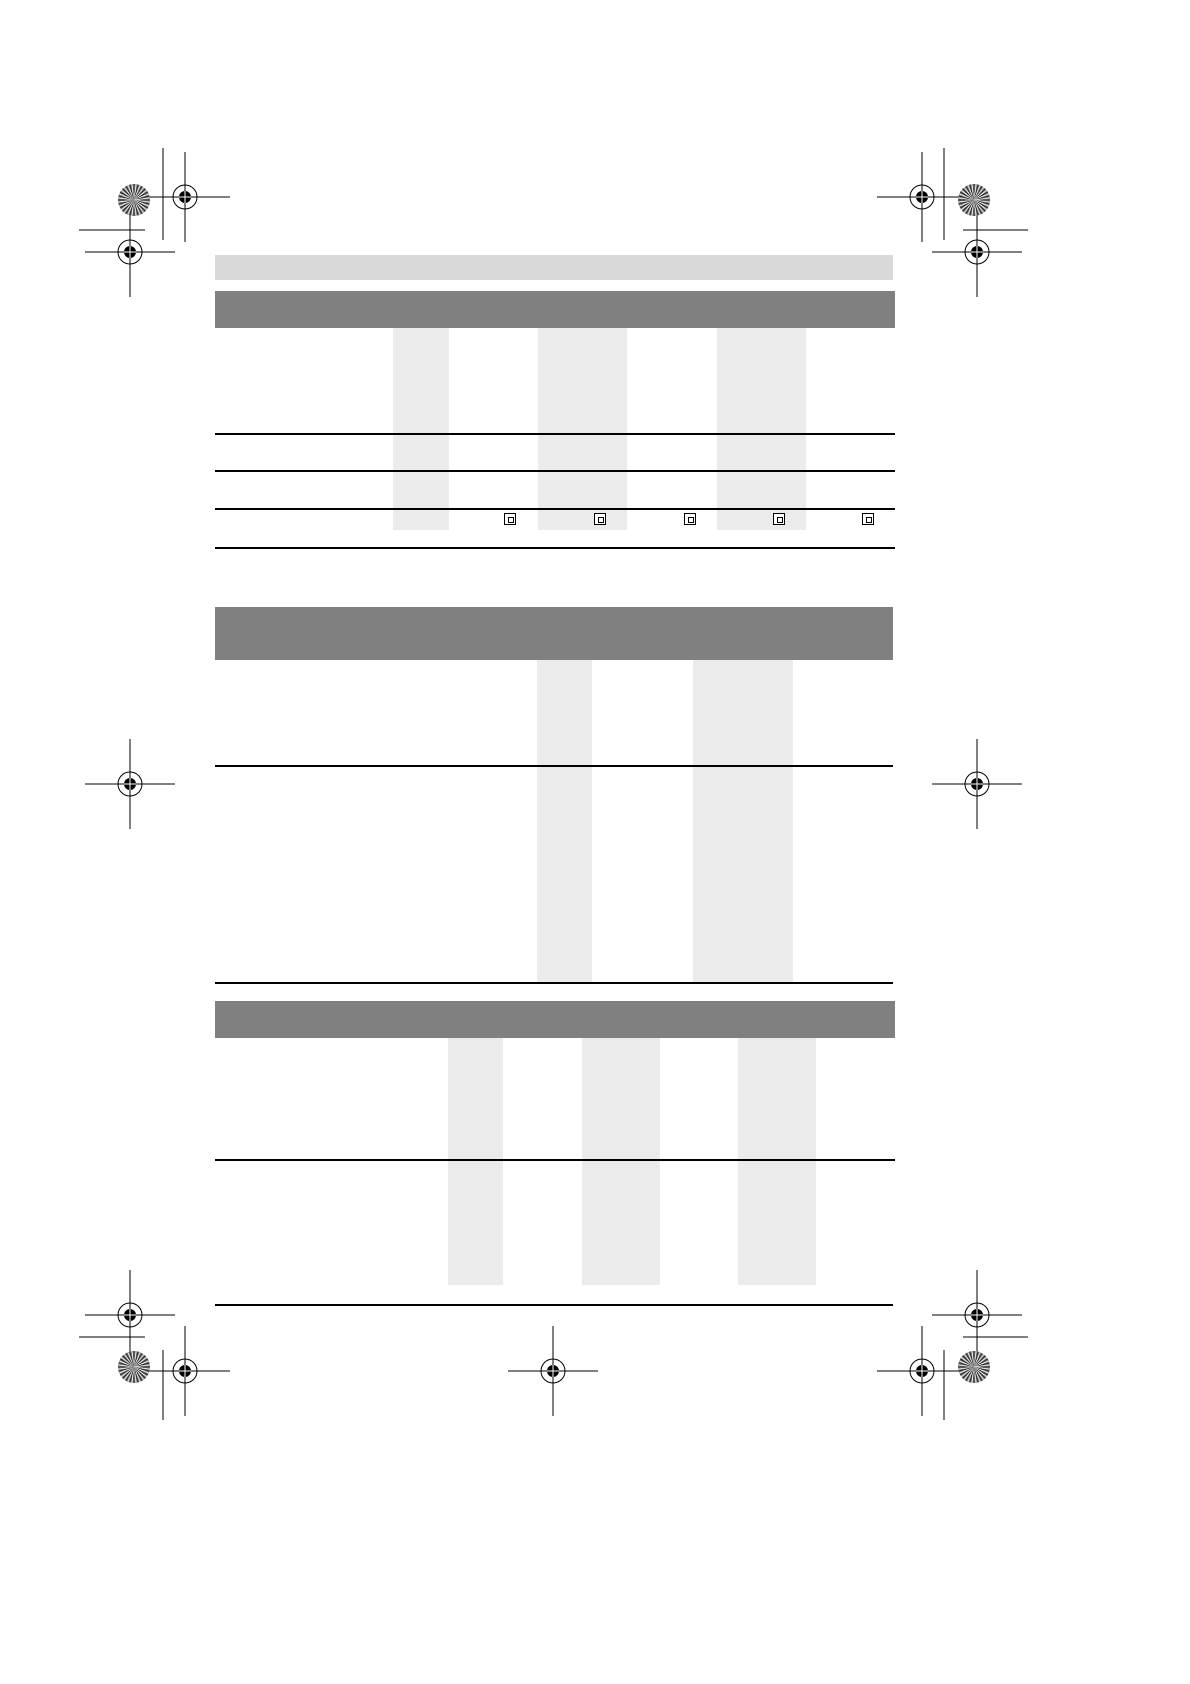  What do you see at coordinates (555, 1019) in the screenshot?
I see `table-3-header` at bounding box center [555, 1019].